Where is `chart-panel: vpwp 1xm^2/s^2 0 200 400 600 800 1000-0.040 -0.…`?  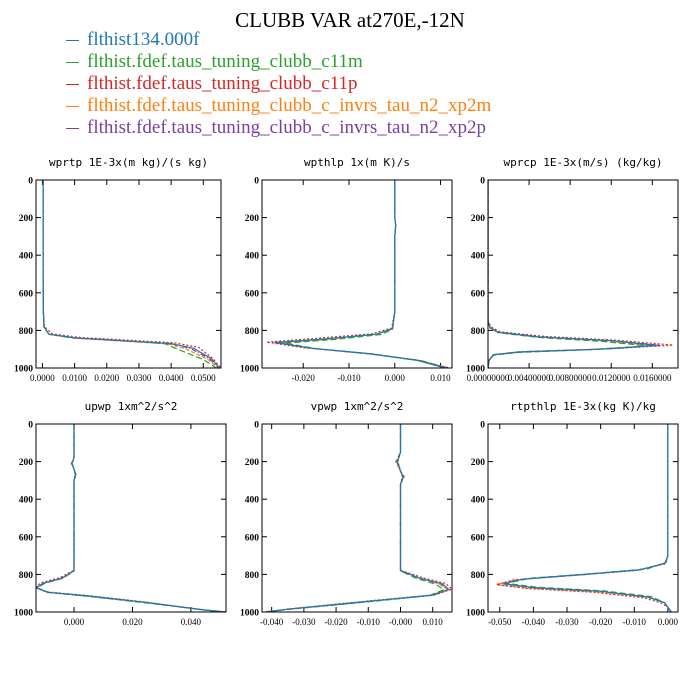 chart-panel: vpwp 1xm^2/s^2 0 200 400 600 800 1000-0.040 -0.… is located at coordinates (346, 513).